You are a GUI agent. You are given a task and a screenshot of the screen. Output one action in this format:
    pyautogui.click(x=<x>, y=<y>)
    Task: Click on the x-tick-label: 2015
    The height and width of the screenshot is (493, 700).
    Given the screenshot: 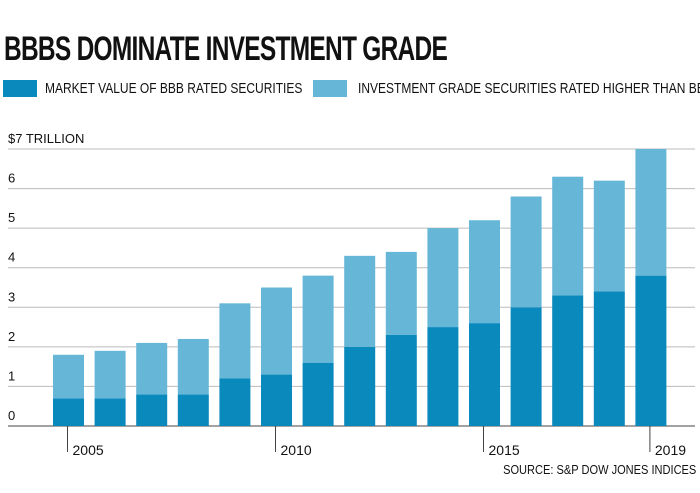 What is the action you would take?
    pyautogui.click(x=504, y=450)
    